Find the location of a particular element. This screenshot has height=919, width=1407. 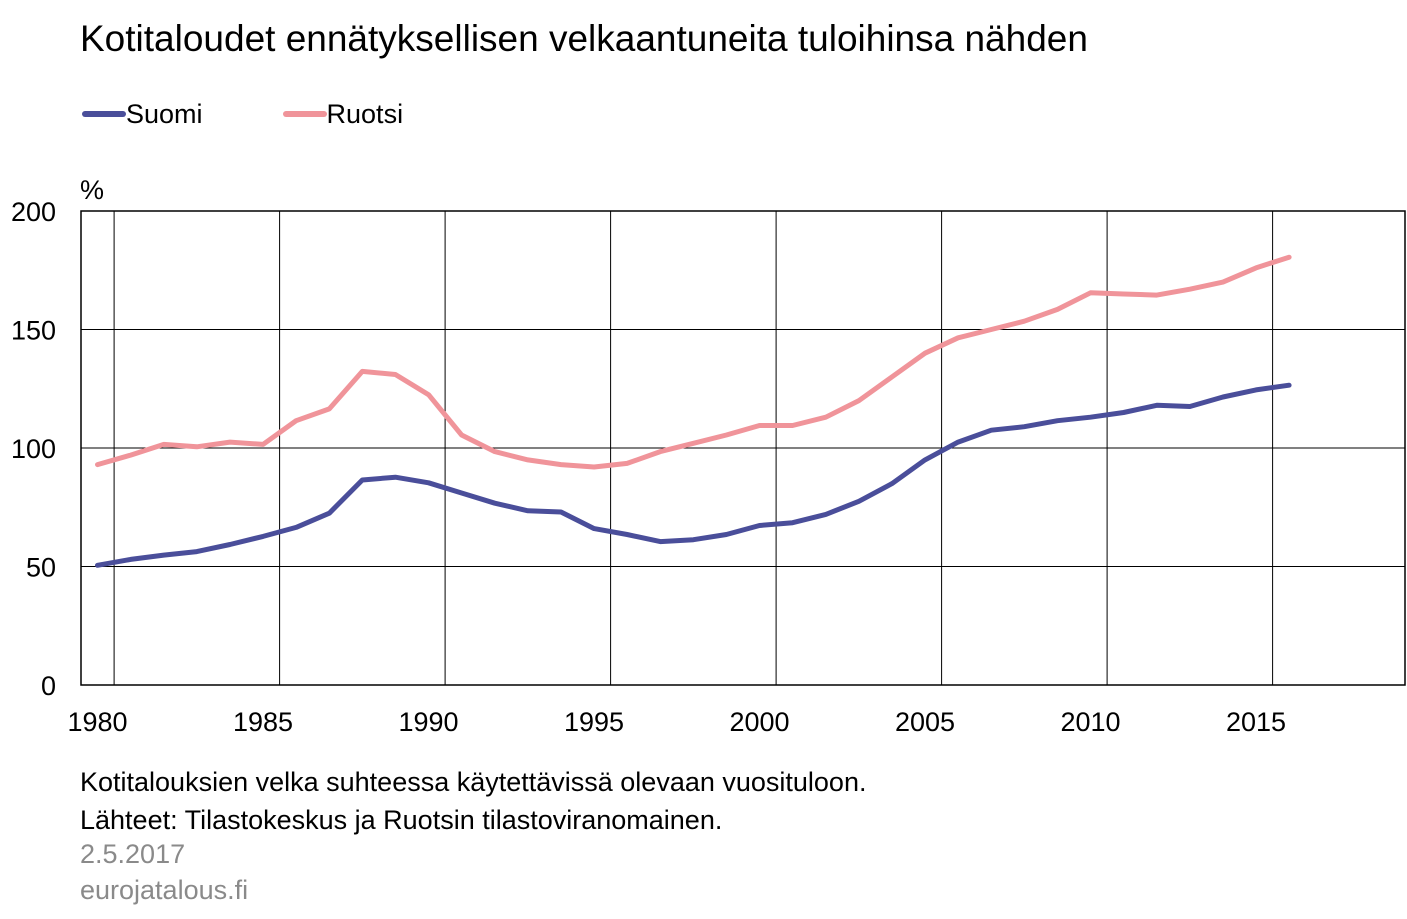

y-tick-label: 100 is located at coordinates (33, 449).